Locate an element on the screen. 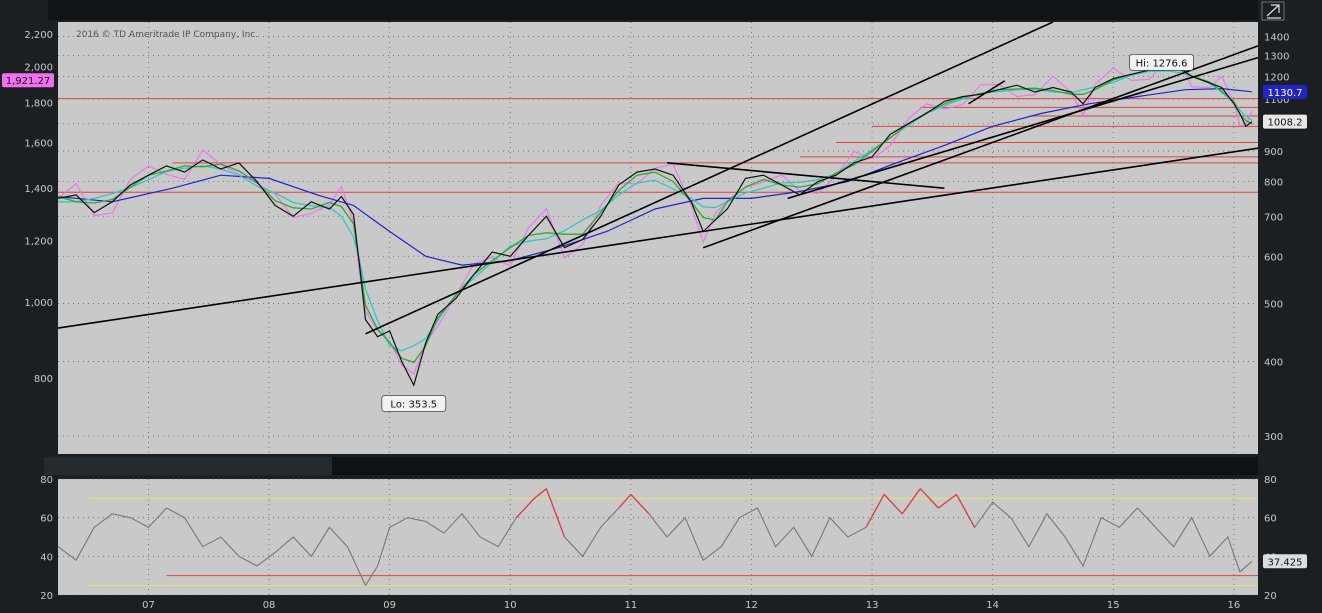 The image size is (1322, 613). rsi-series-group is located at coordinates (655, 537).